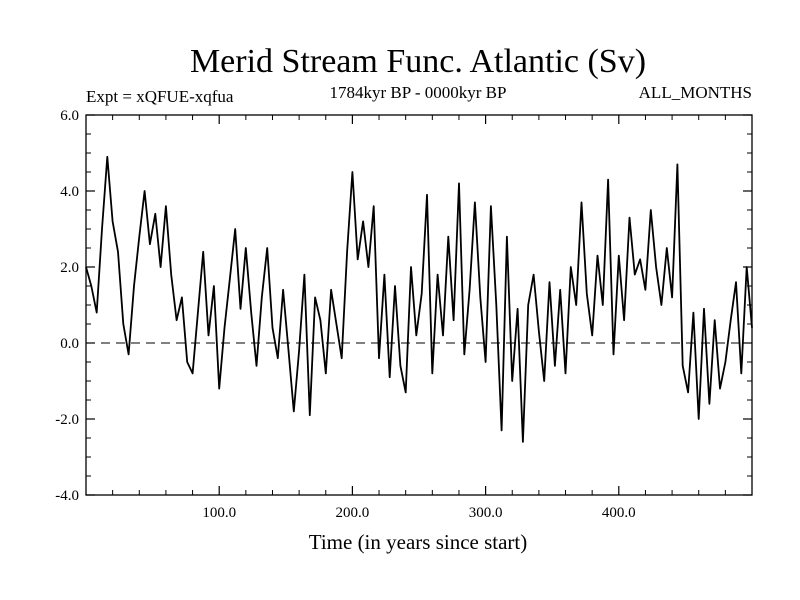 This screenshot has height=600, width=800. I want to click on y-tick-label: 6.0, so click(69, 116).